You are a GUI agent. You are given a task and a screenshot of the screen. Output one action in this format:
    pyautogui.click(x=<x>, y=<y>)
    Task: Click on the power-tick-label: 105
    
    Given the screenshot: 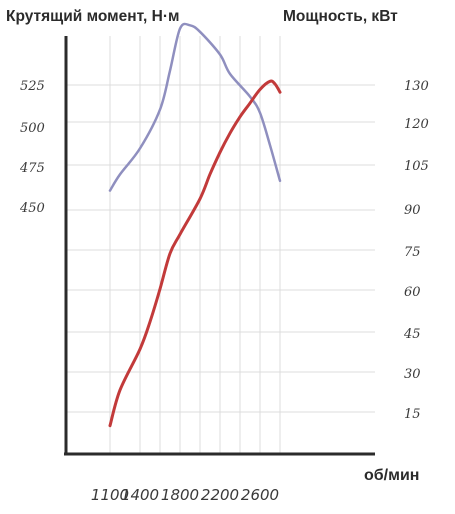 What is the action you would take?
    pyautogui.click(x=416, y=166)
    